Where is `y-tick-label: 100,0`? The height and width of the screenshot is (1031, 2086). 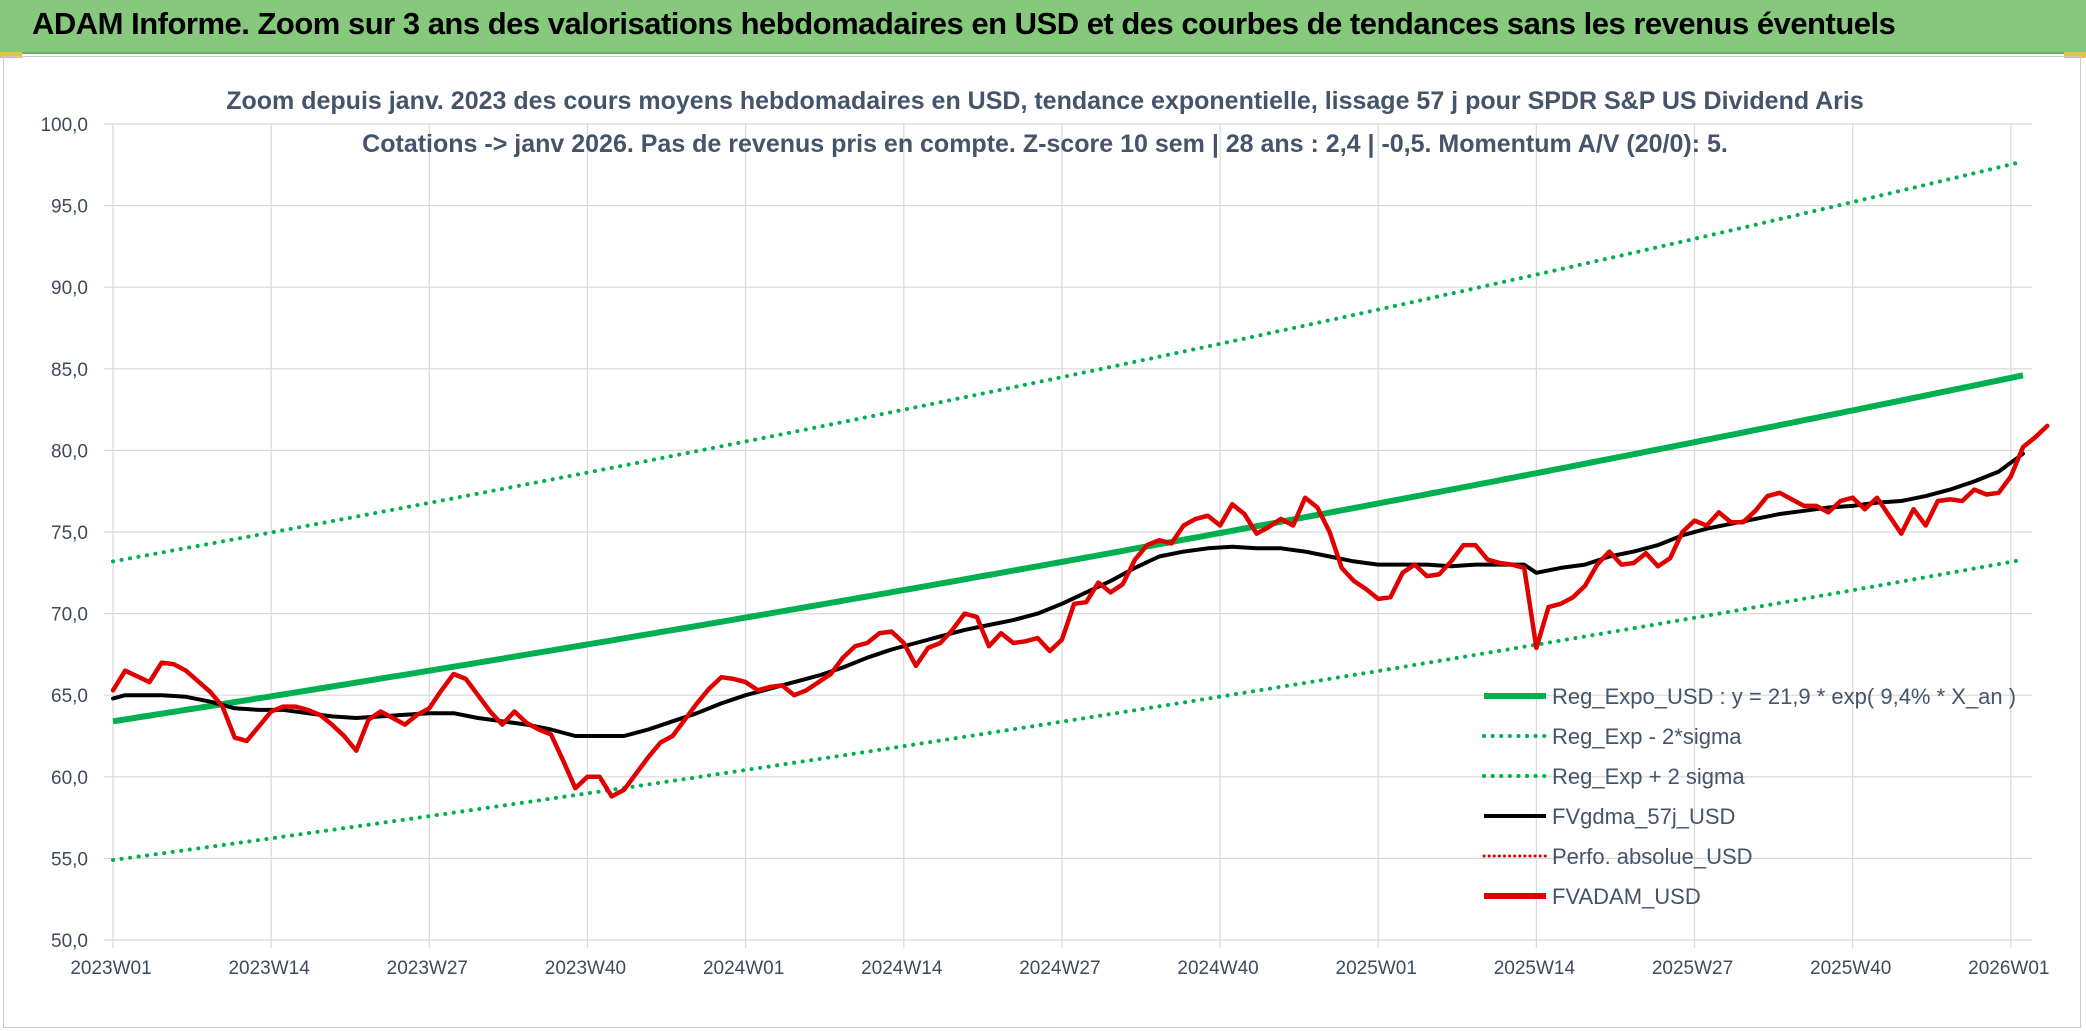 y-tick-label: 100,0 is located at coordinates (64, 125).